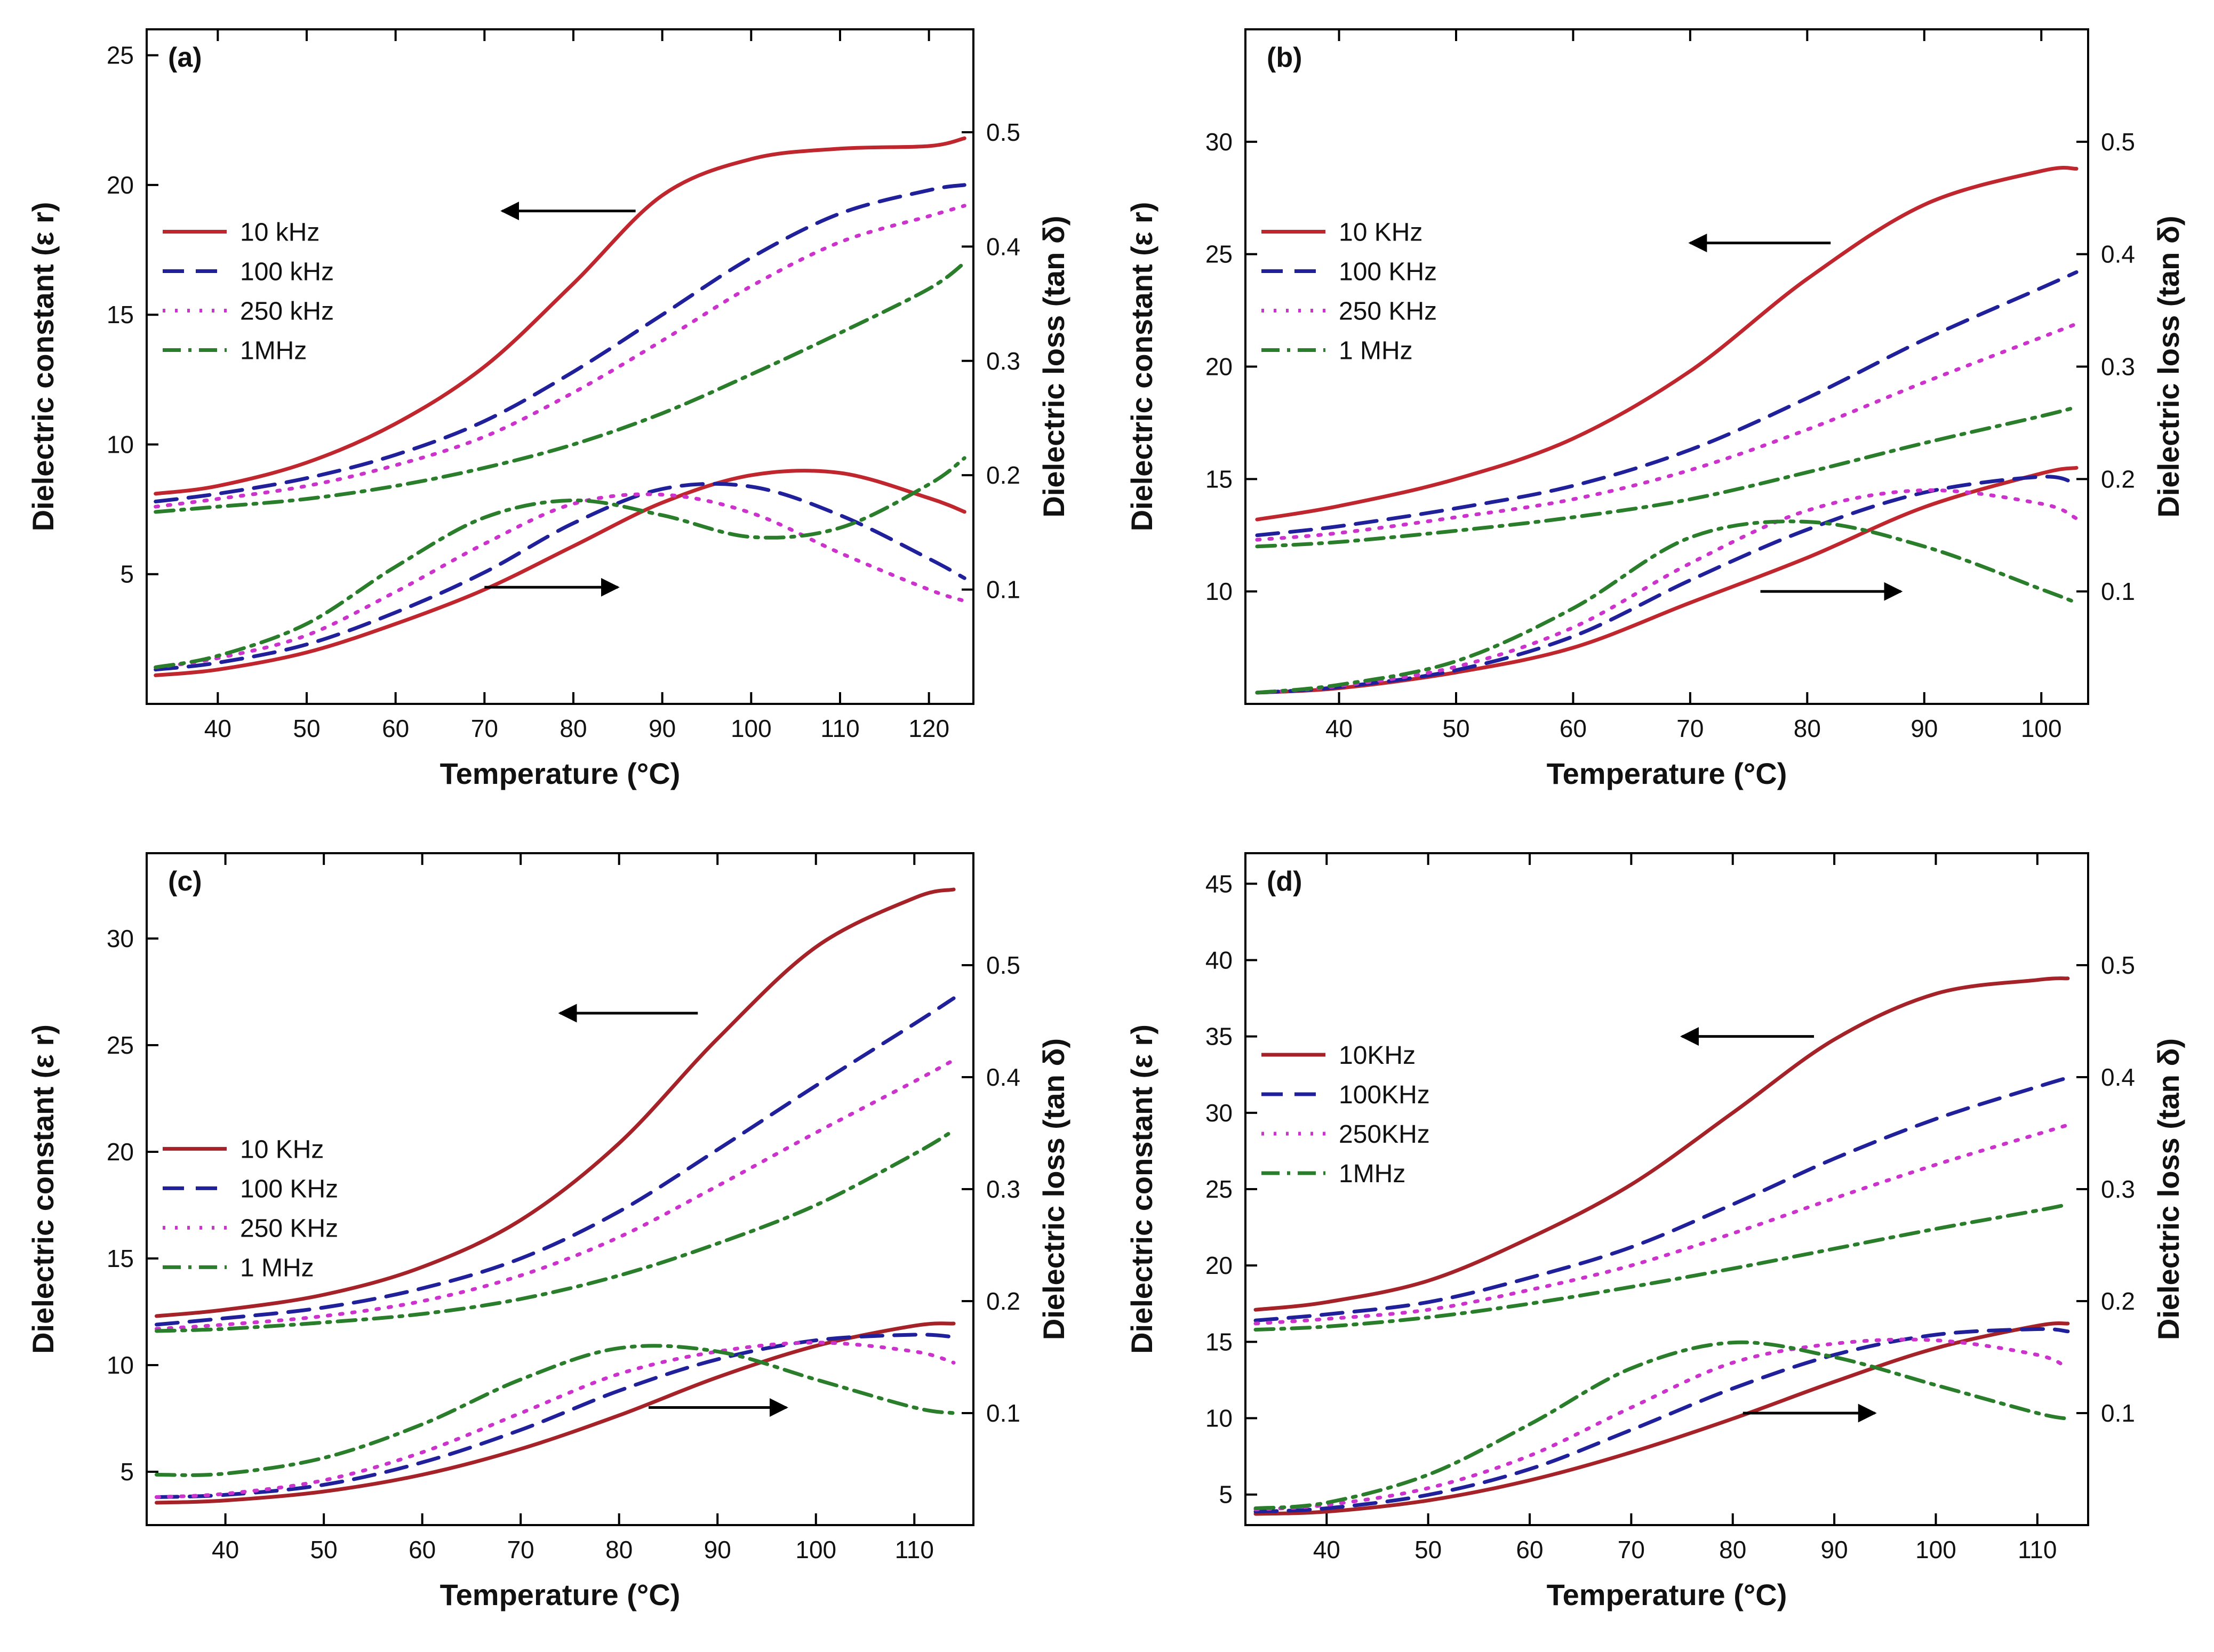 Image resolution: width=2214 pixels, height=1652 pixels. What do you see at coordinates (1284, 57) in the screenshot?
I see `panel-label: (b)` at bounding box center [1284, 57].